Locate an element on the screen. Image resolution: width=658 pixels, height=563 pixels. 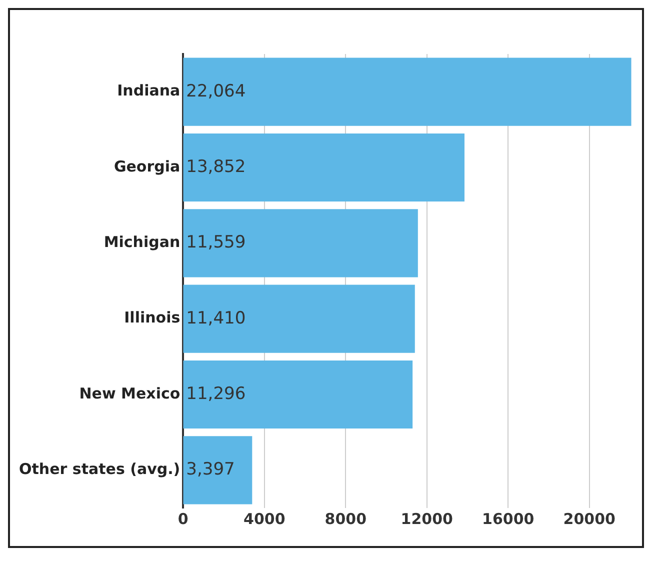
data-label: 11,296 is located at coordinates (216, 394).